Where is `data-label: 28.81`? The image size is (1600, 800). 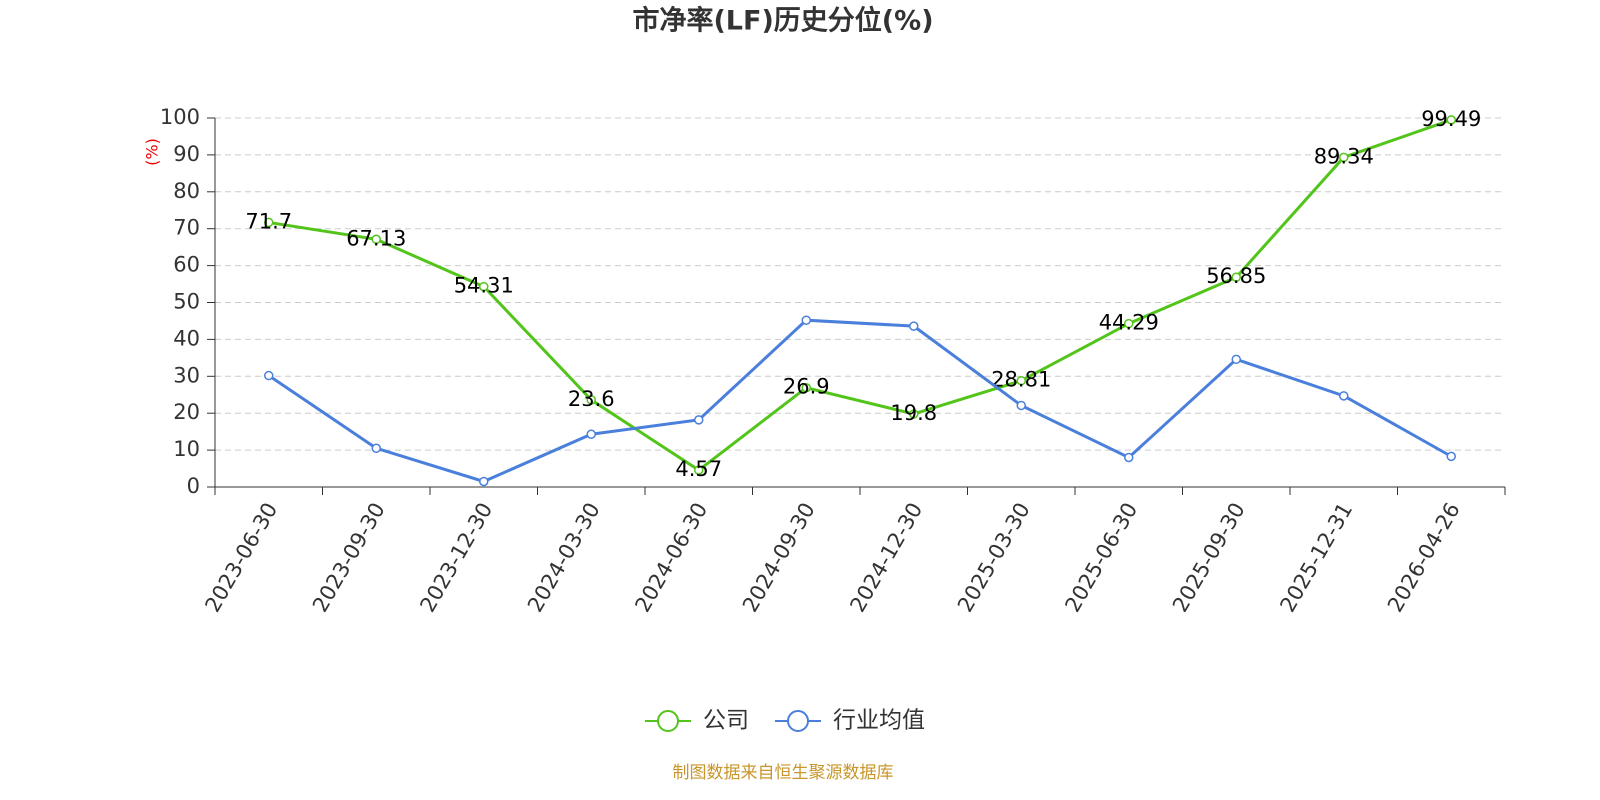 data-label: 28.81 is located at coordinates (1021, 380).